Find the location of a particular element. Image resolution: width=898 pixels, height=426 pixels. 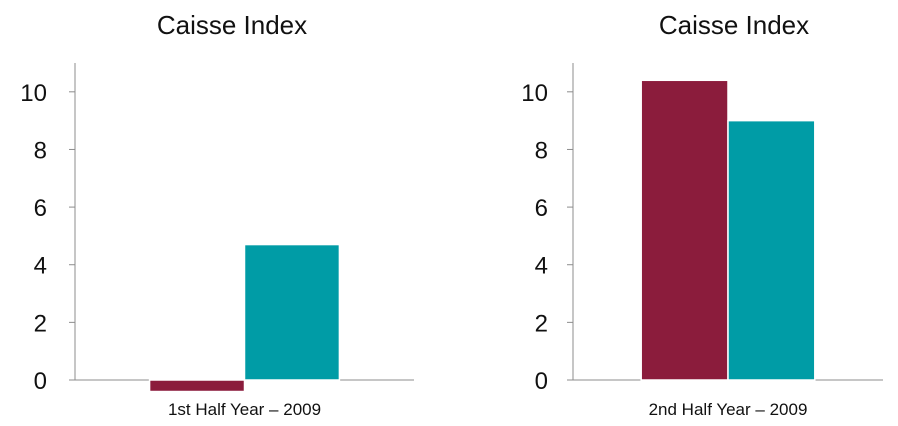

x-category-label: 1st Half Year – 2009 is located at coordinates (244, 409).